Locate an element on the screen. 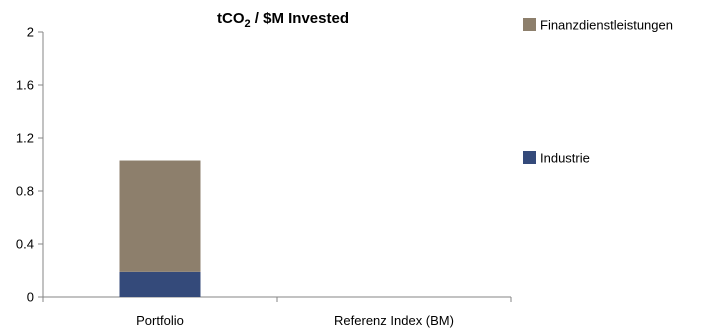  legend-swatch-finanzdienstleistungen is located at coordinates (529, 24).